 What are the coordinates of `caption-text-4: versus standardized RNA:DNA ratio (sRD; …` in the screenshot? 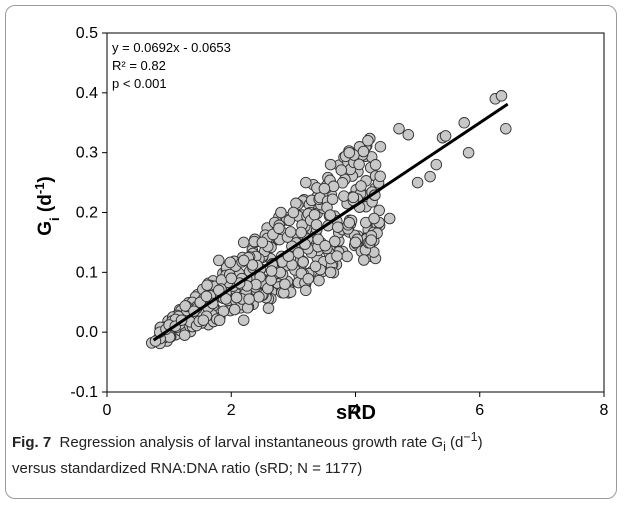 It's located at (187, 468).